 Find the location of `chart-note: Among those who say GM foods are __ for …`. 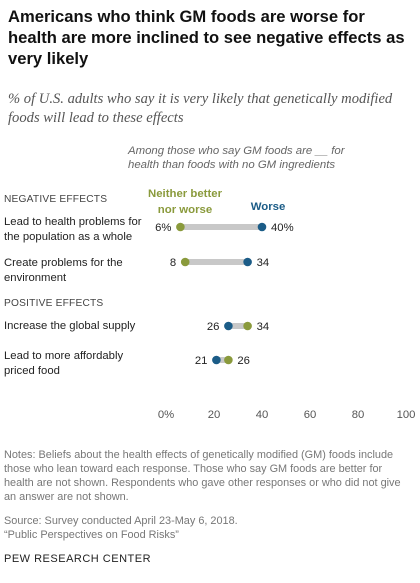

chart-note: Among those who say GM foods are __ for … is located at coordinates (236, 158).